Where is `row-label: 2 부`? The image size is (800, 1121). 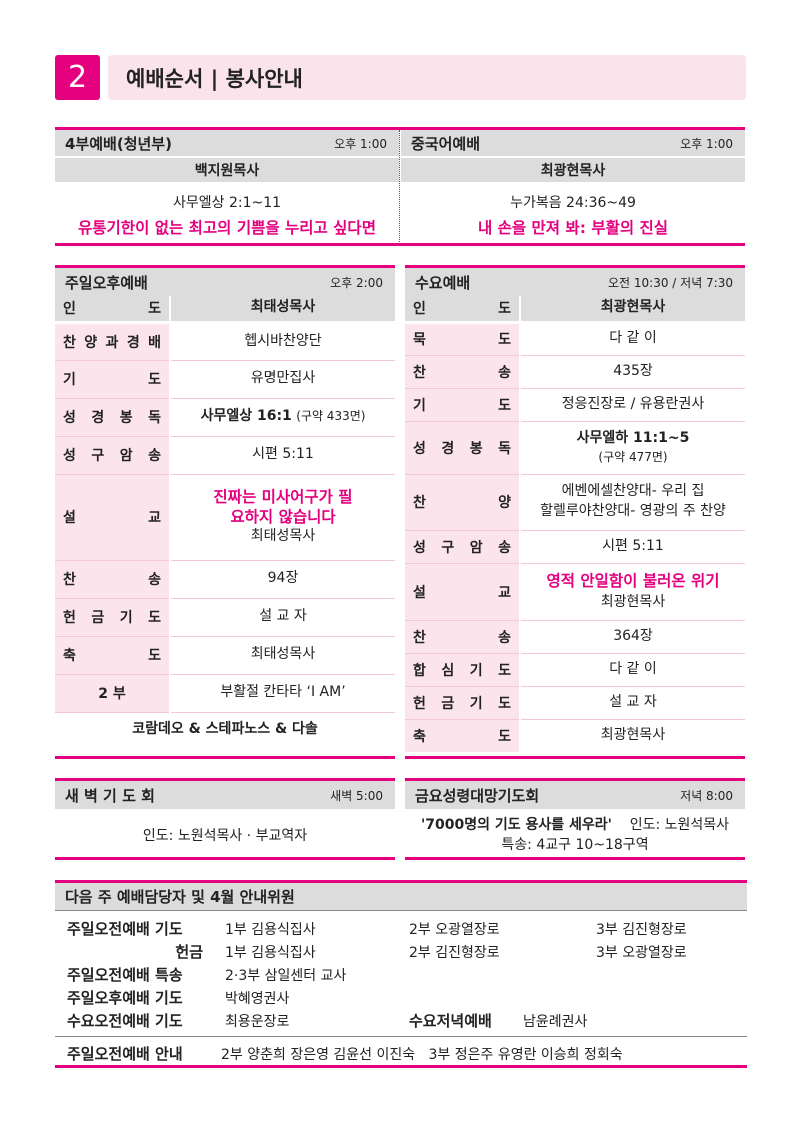
row-label: 2 부 is located at coordinates (113, 693).